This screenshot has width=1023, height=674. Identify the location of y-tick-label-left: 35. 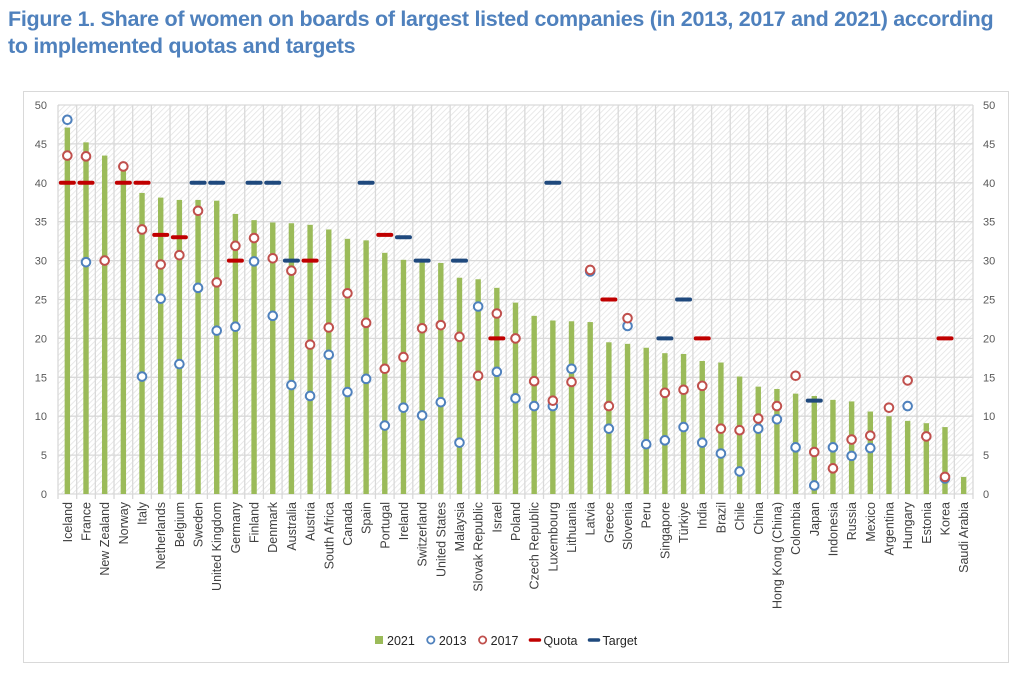
(41, 223).